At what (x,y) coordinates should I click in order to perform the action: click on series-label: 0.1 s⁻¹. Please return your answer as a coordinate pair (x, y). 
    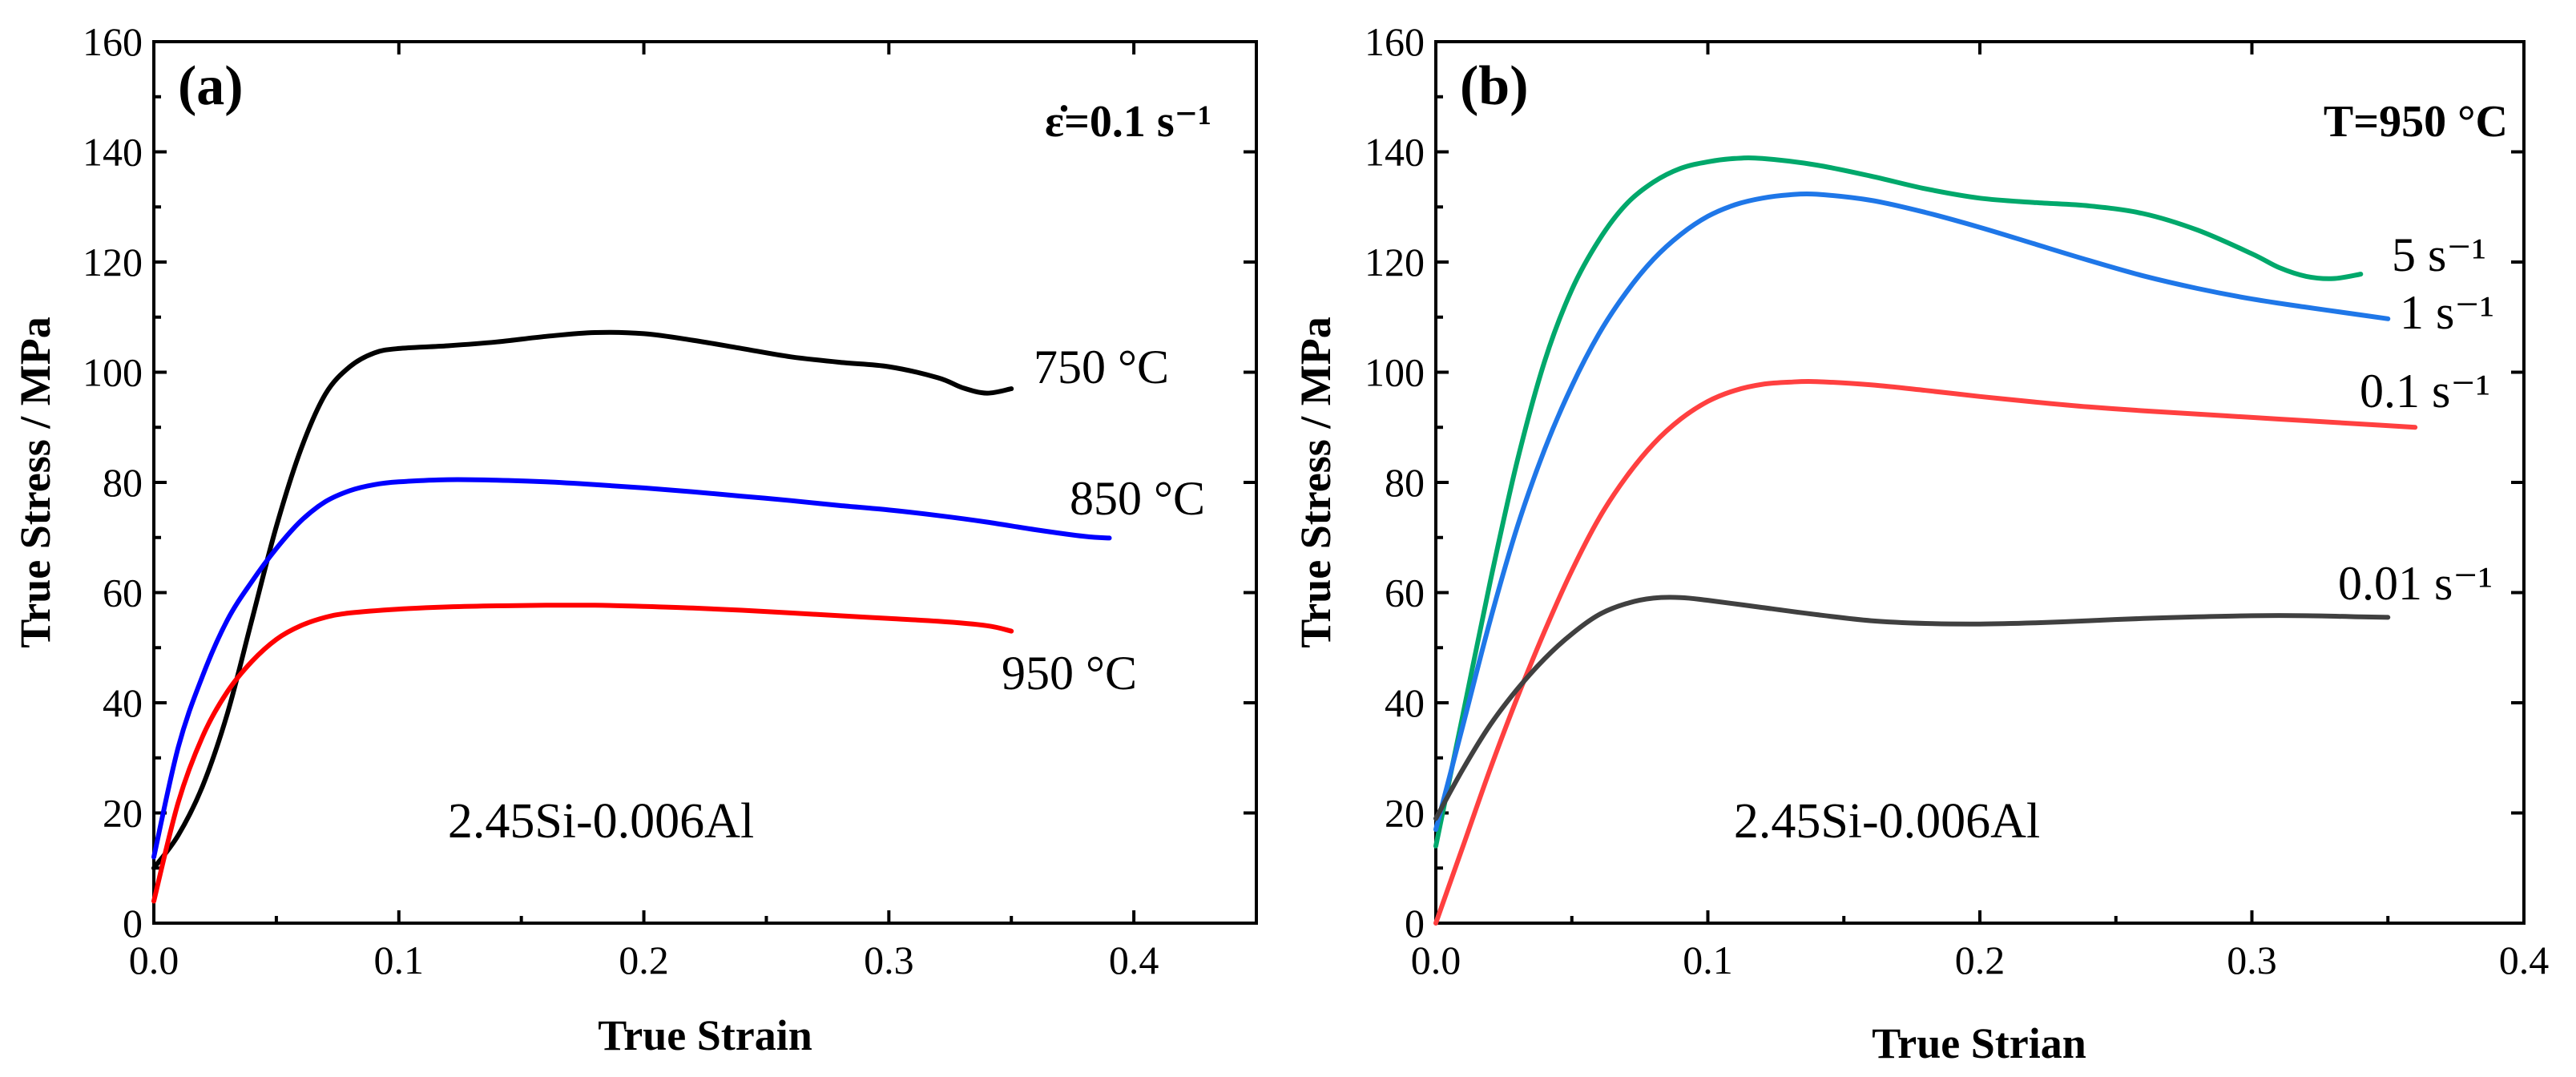
    Looking at the image, I should click on (2425, 391).